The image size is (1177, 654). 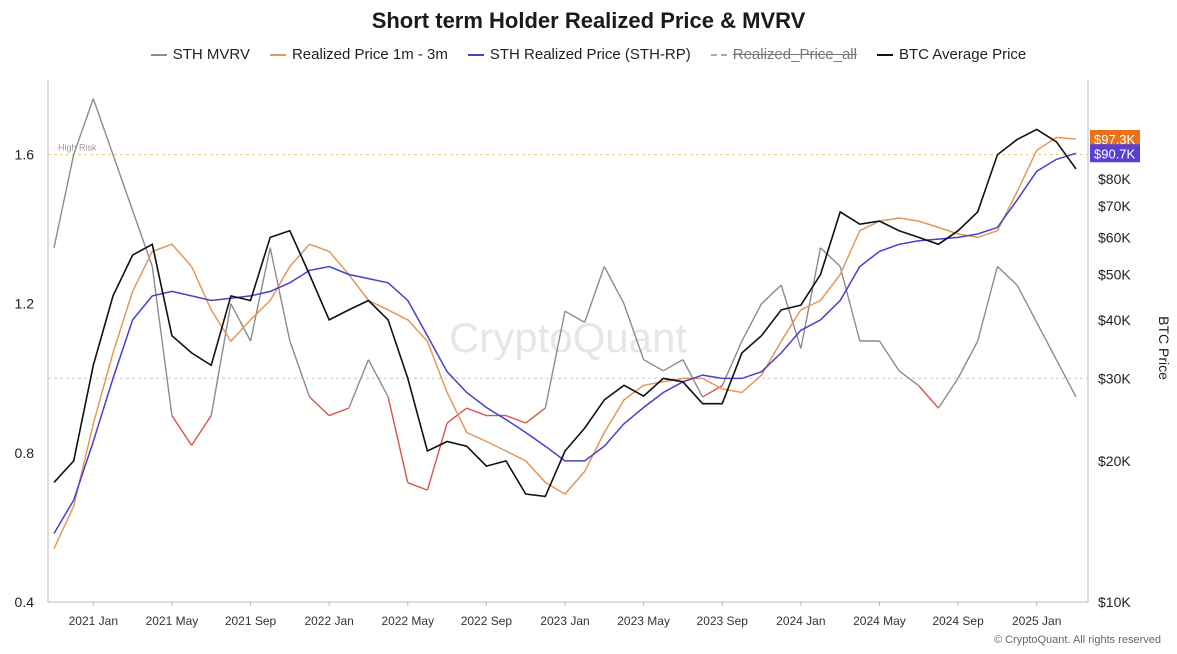 What do you see at coordinates (1077, 640) in the screenshot?
I see `copyright: © CryptoQuant. All rights reserved` at bounding box center [1077, 640].